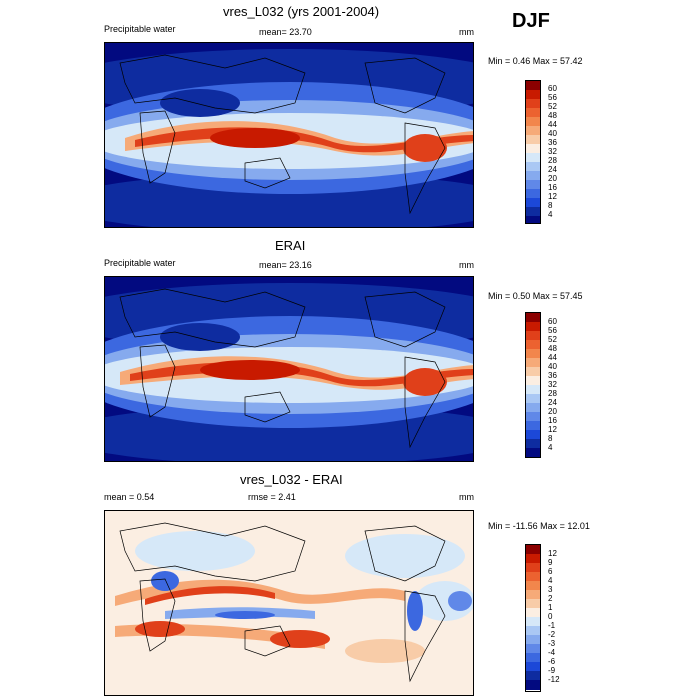 Image resolution: width=700 pixels, height=700 pixels. I want to click on panel-2-colorbar-label: 4, so click(550, 447).